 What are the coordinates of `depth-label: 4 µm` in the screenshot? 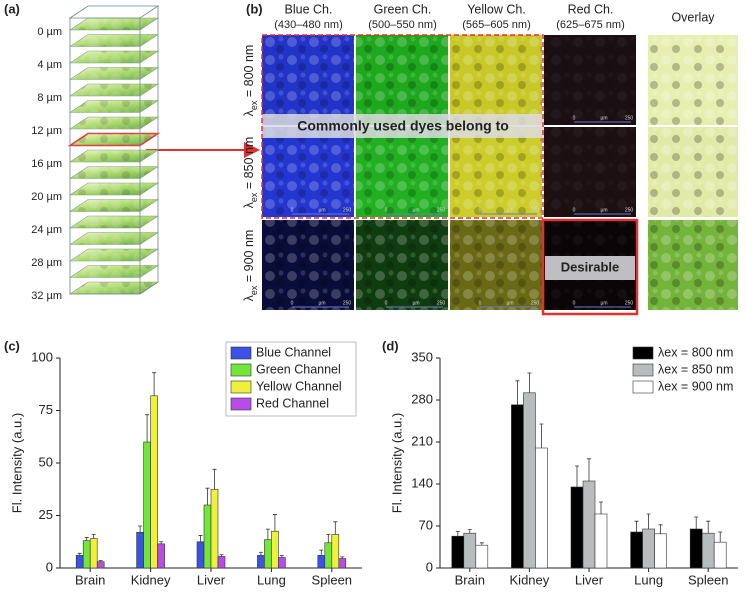 It's located at (49, 65).